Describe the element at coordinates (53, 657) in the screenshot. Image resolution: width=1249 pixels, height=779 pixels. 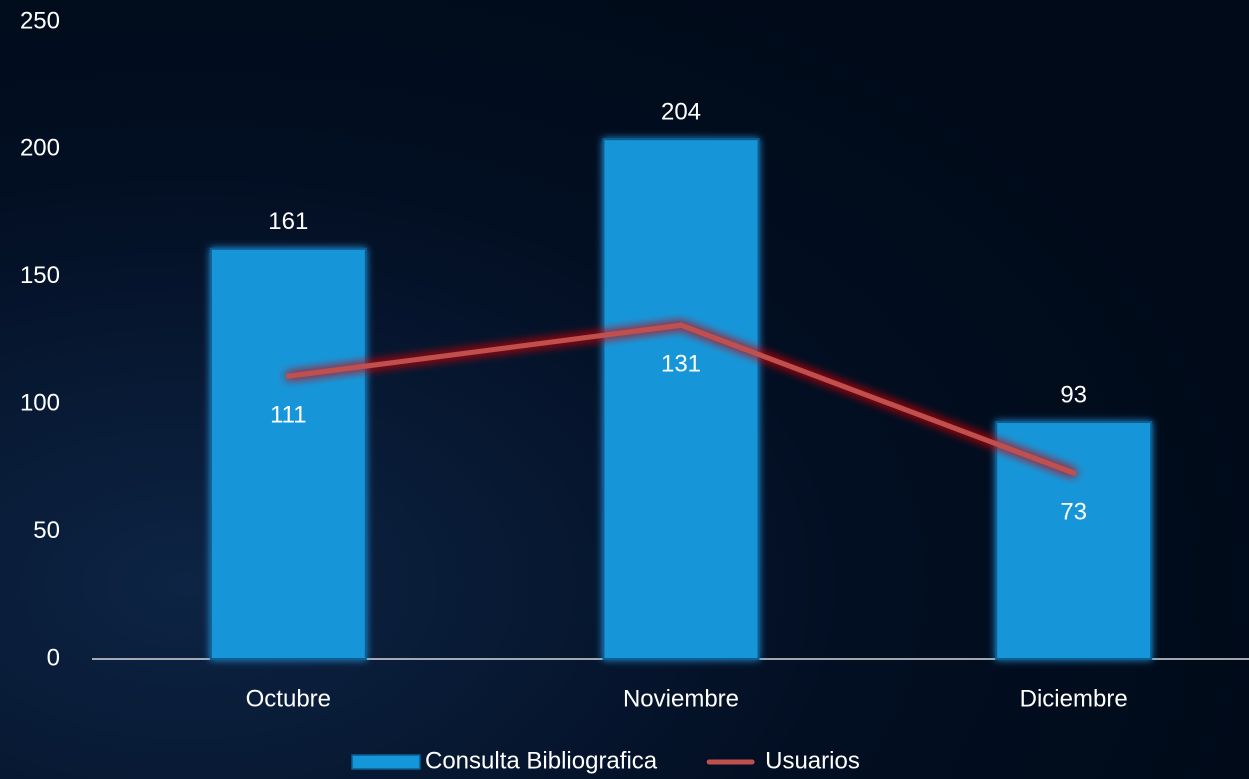
I see `y-tick-label: 0` at that location.